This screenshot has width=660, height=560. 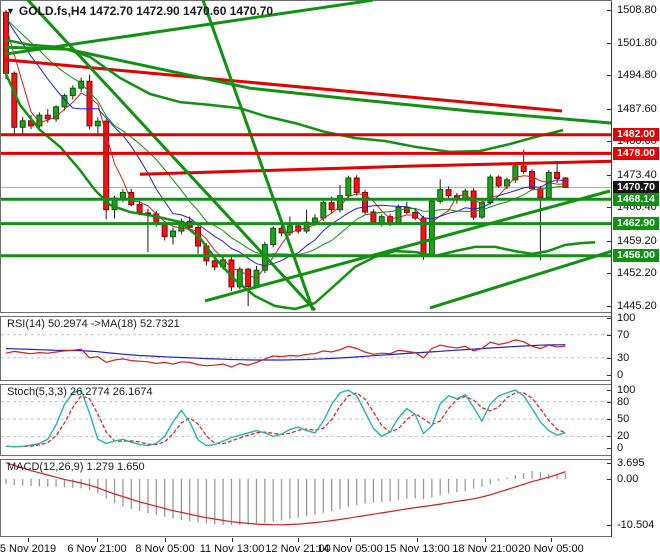 What do you see at coordinates (80, 392) in the screenshot?
I see `stochastic-indicator-label: Stoch(5,3,3) 26.2774 26.1674` at bounding box center [80, 392].